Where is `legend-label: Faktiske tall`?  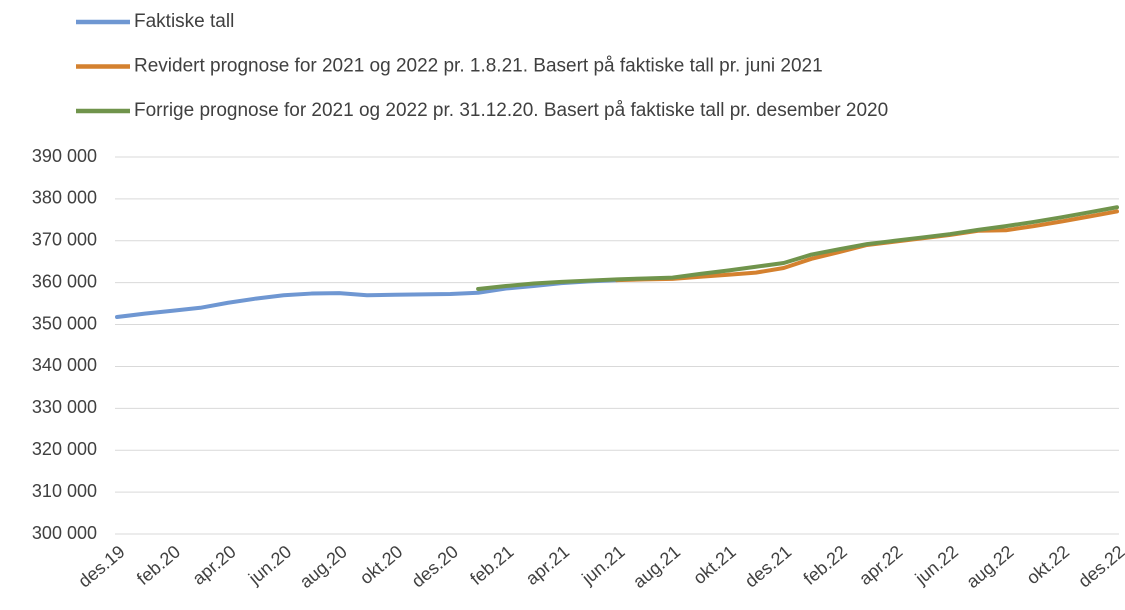 legend-label: Faktiske tall is located at coordinates (184, 21).